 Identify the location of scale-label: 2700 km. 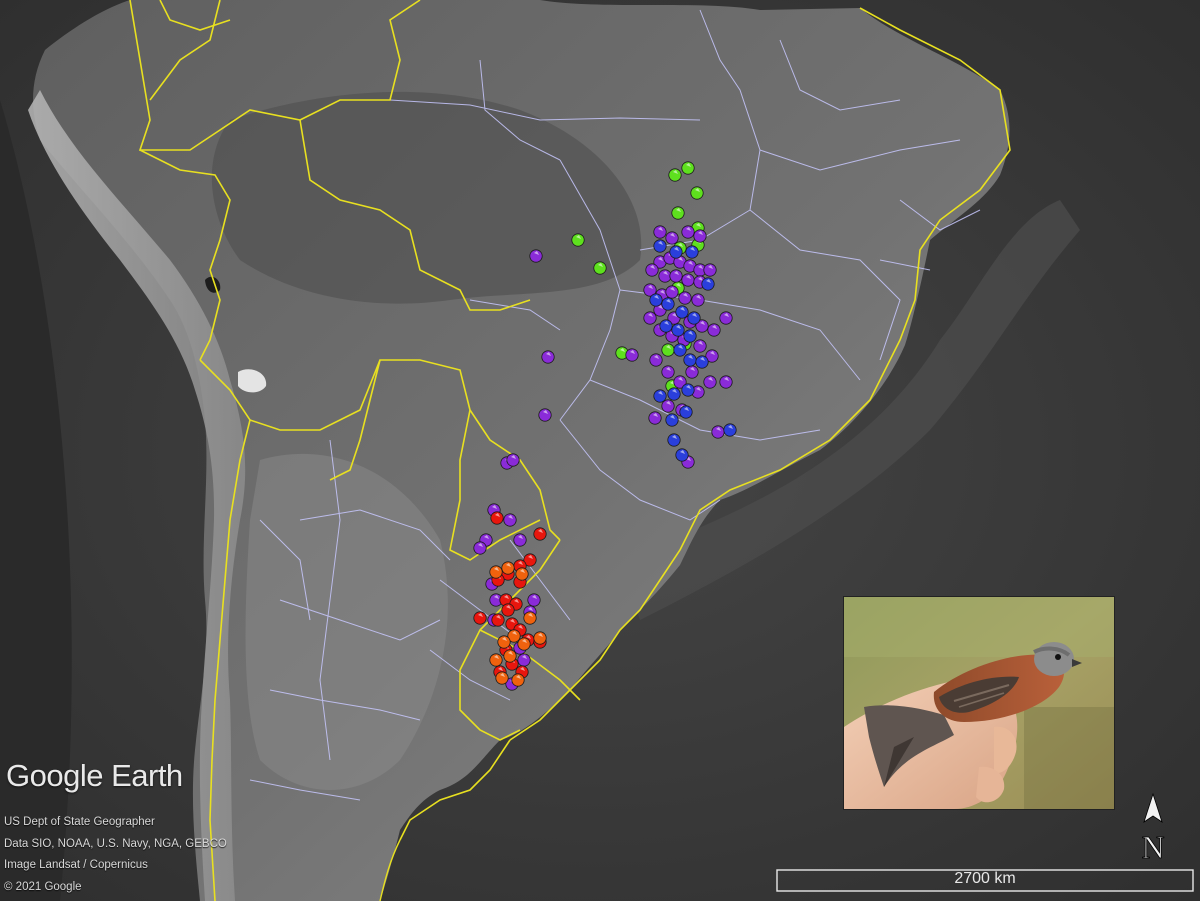
(985, 878).